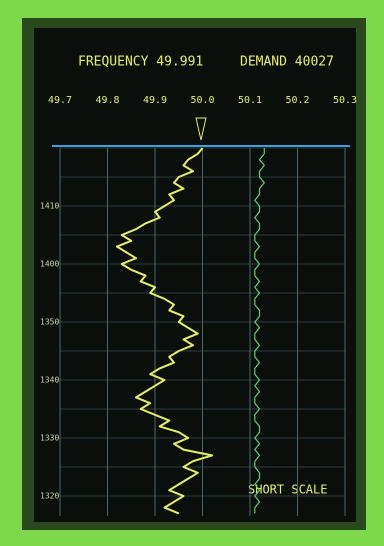 The height and width of the screenshot is (546, 384). What do you see at coordinates (155, 100) in the screenshot?
I see `x-tick-label: 49.9` at bounding box center [155, 100].